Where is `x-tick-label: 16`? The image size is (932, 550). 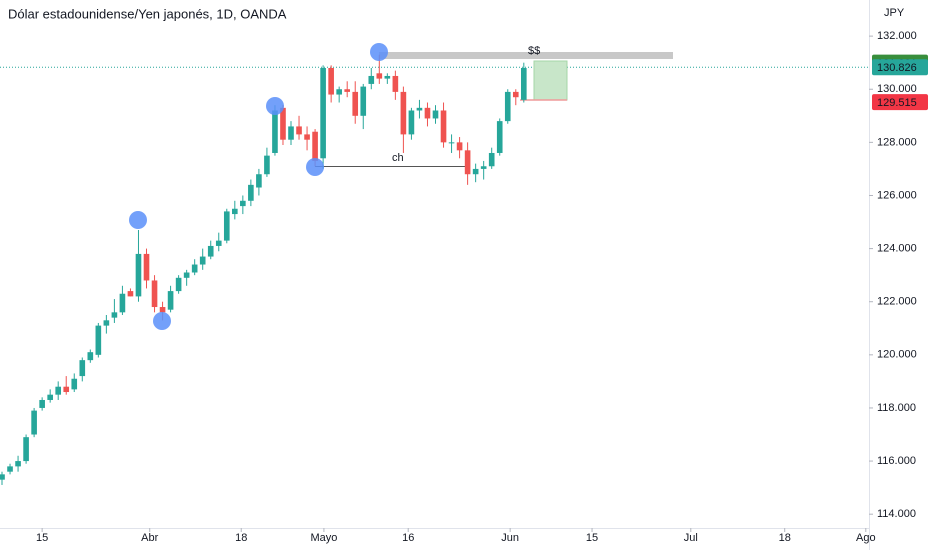
x-tick-label: 16 is located at coordinates (408, 538).